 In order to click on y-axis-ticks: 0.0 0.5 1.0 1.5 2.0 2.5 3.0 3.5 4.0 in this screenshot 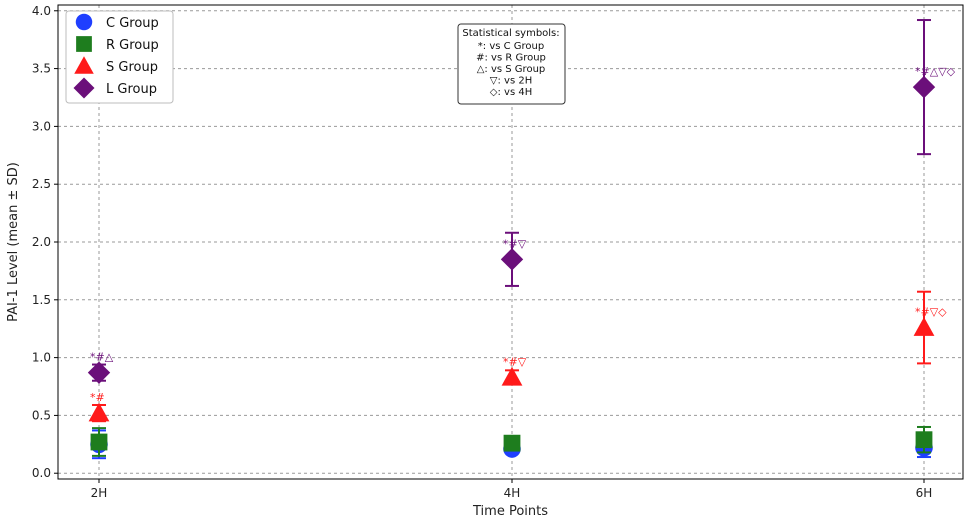, I will do `click(45, 242)`.